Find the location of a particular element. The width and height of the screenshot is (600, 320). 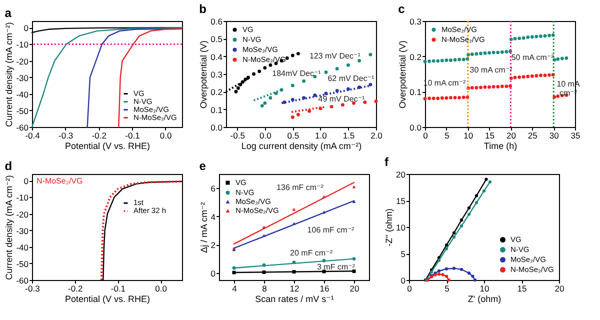

x-tick-label: 15 is located at coordinates (522, 289).